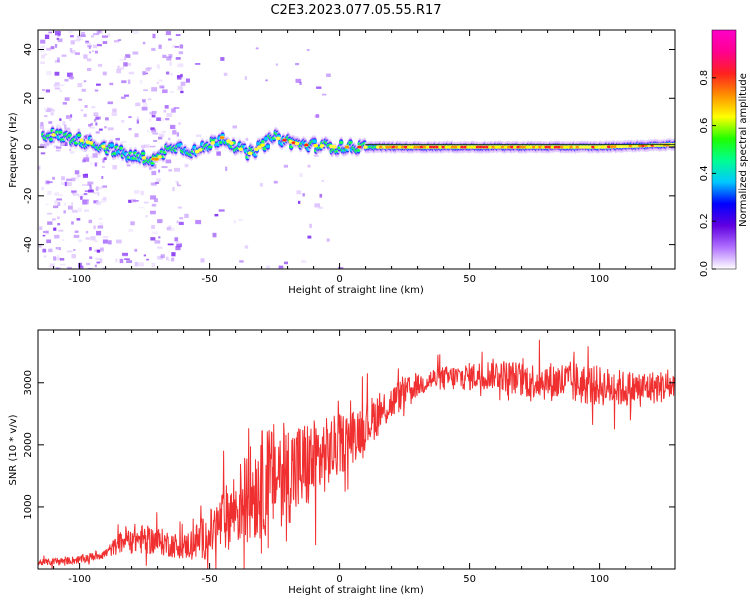  Describe the element at coordinates (209, 279) in the screenshot. I see `spectrogram-x-tick-label: -50` at that location.